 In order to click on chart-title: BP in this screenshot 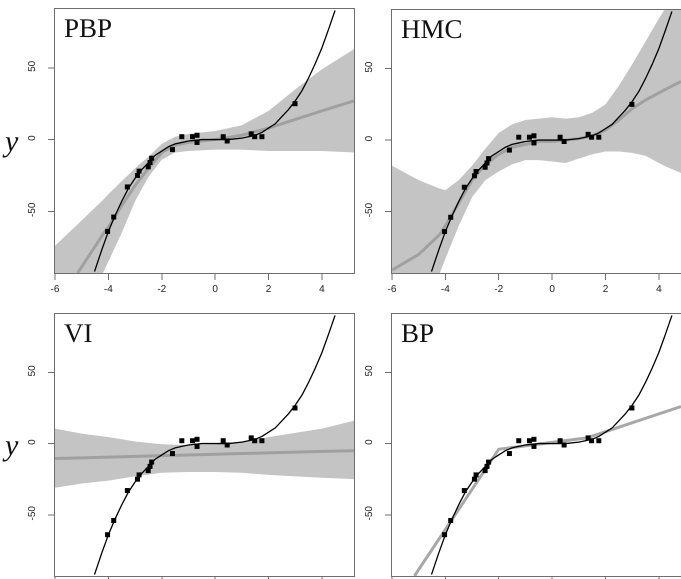, I will do `click(417, 333)`.